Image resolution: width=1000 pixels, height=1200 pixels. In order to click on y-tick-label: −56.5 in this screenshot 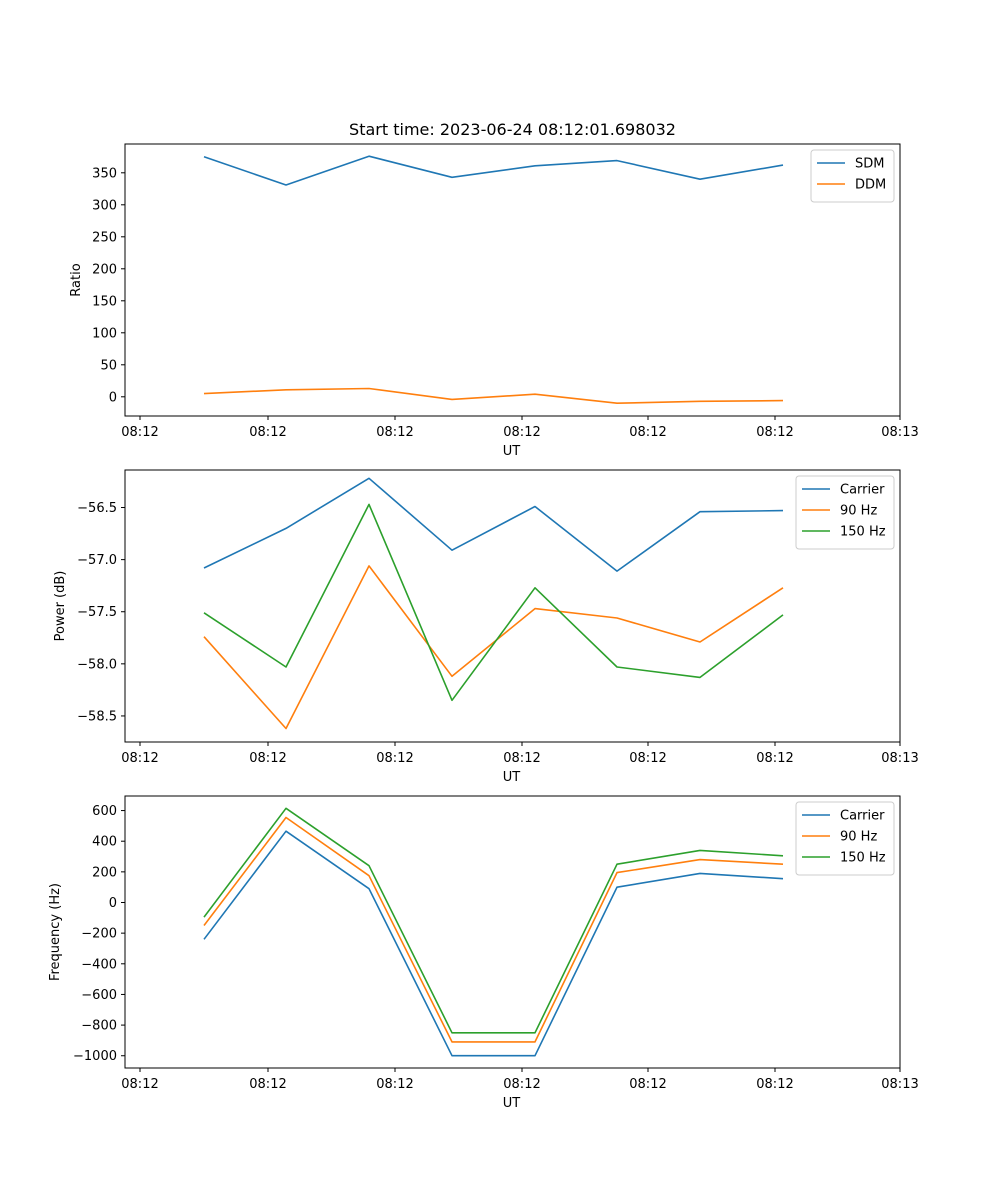, I will do `click(97, 508)`.